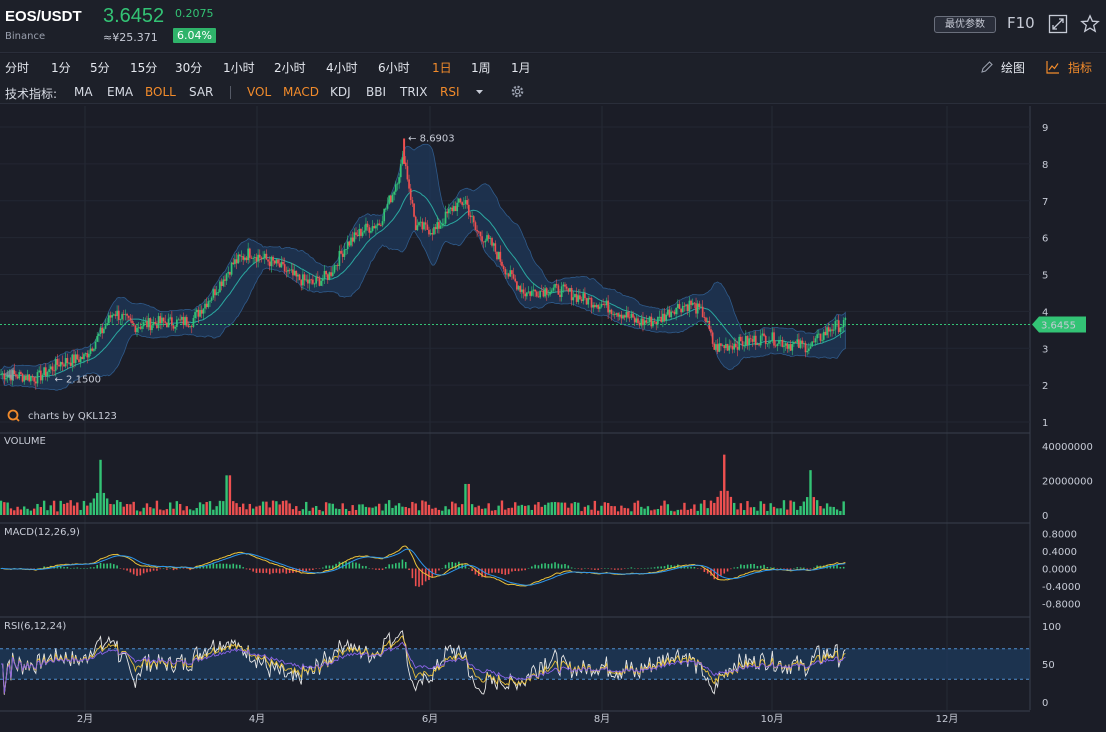 This screenshot has width=1106, height=732. Describe the element at coordinates (1021, 23) in the screenshot. I see `f10-button: F10` at that location.